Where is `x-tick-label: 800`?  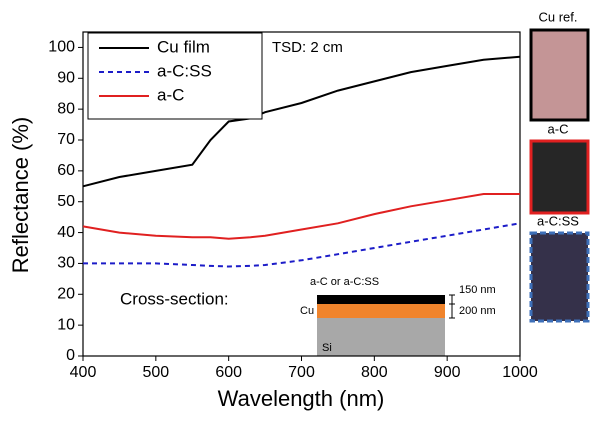 x-tick-label: 800 is located at coordinates (374, 372).